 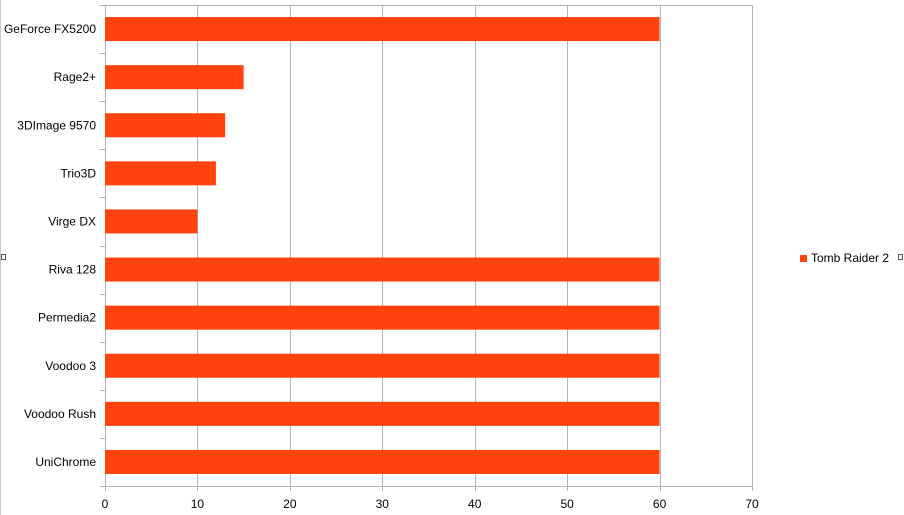 I want to click on x-tick-label: 50, so click(x=567, y=504).